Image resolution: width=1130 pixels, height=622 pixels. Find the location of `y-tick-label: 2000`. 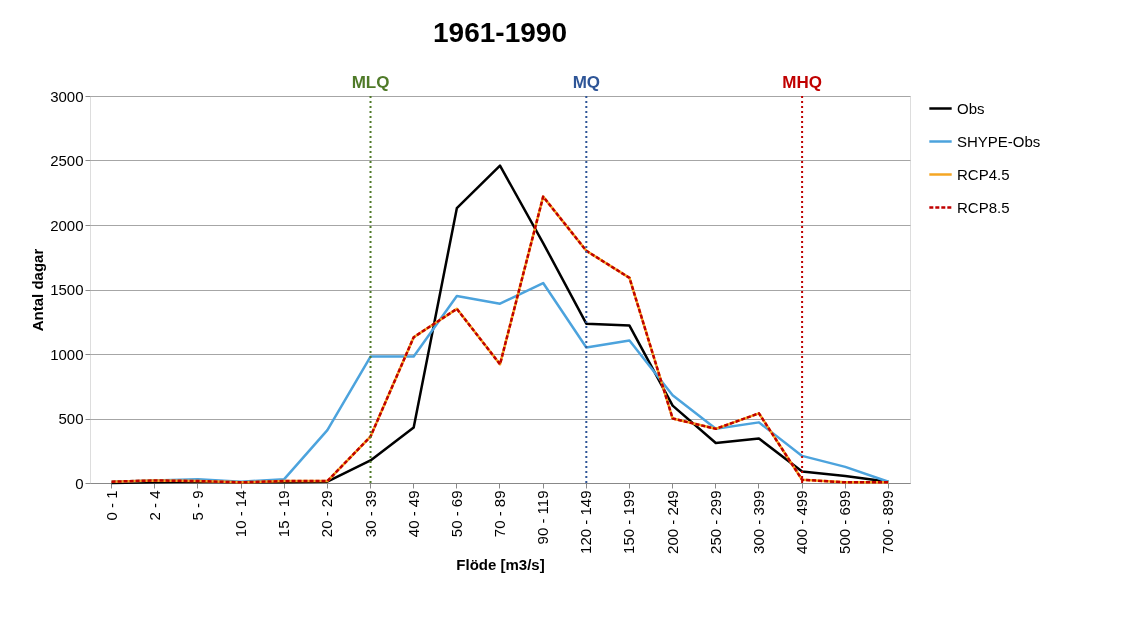

y-tick-label: 2000 is located at coordinates (67, 225).